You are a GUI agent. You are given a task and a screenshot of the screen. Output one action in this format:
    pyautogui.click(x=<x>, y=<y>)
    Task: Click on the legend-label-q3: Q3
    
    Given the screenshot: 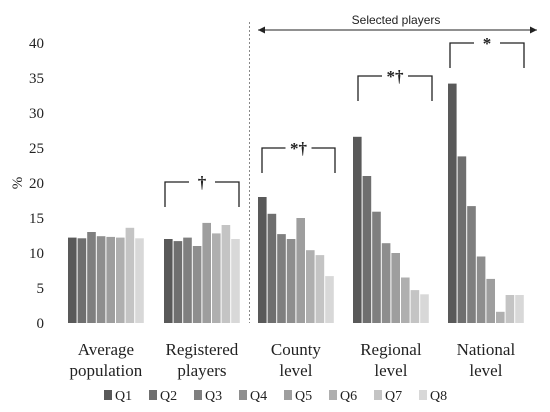 What is the action you would take?
    pyautogui.click(x=213, y=396)
    